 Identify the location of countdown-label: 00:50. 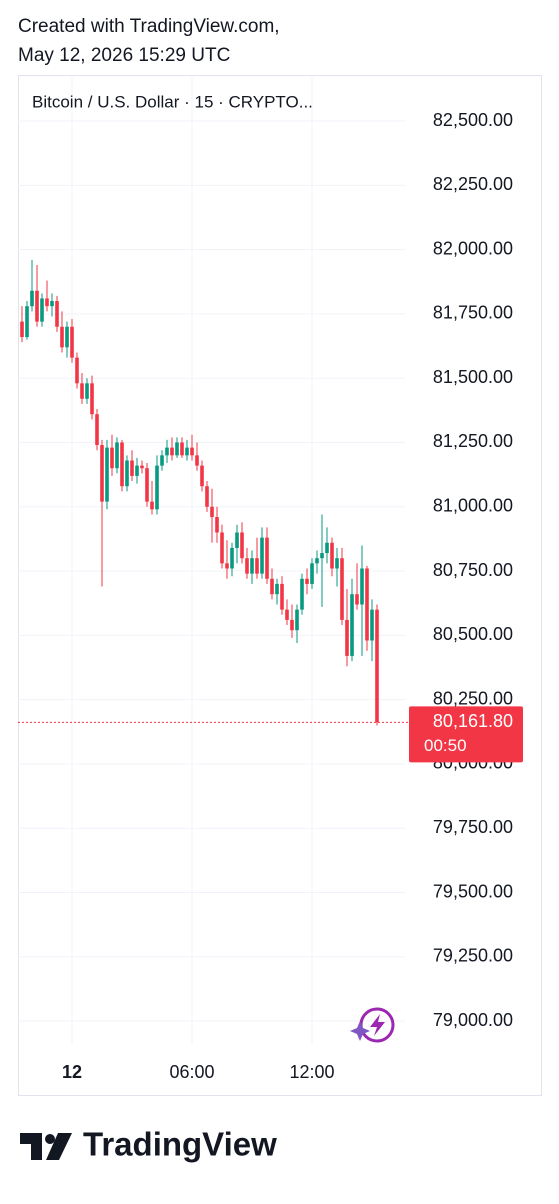
(445, 745).